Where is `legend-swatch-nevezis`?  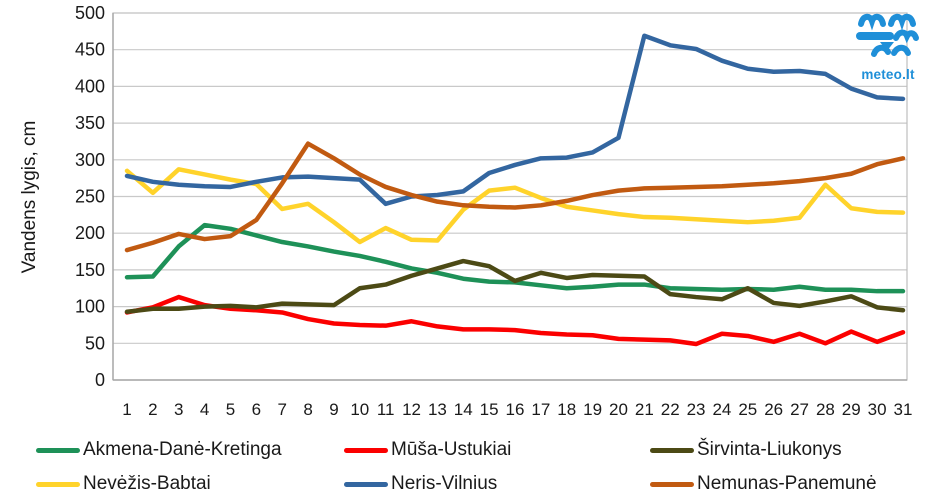 legend-swatch-nevezis is located at coordinates (58, 484).